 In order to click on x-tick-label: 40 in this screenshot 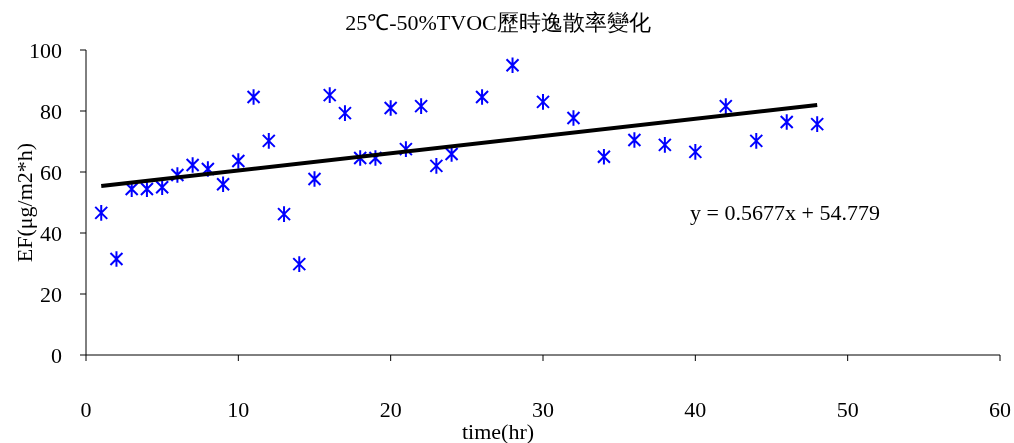, I will do `click(695, 409)`.